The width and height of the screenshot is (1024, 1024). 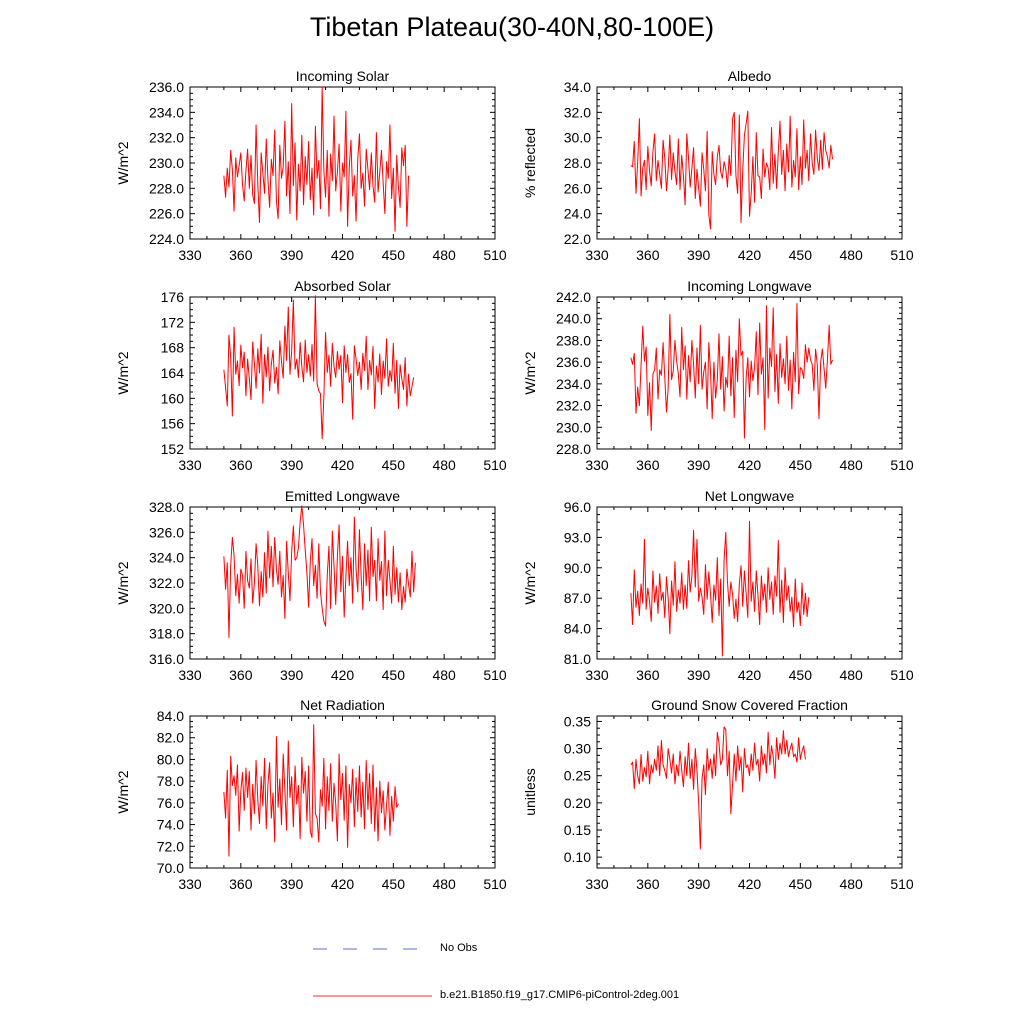 What do you see at coordinates (170, 781) in the screenshot?
I see `y-tick-label: 78.0` at bounding box center [170, 781].